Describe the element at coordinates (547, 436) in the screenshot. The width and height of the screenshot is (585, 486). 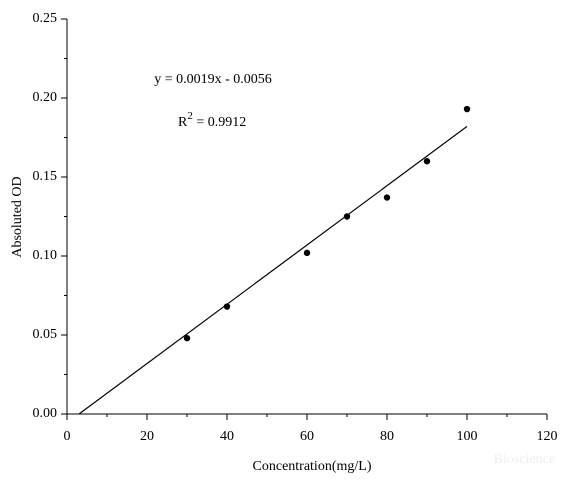
I see `x-tick-label: 120` at that location.